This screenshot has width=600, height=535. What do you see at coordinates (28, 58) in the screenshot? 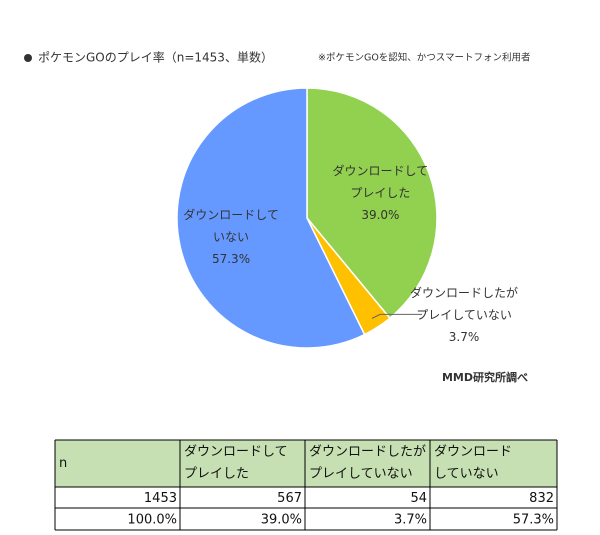
I see `title-bullet` at bounding box center [28, 58].